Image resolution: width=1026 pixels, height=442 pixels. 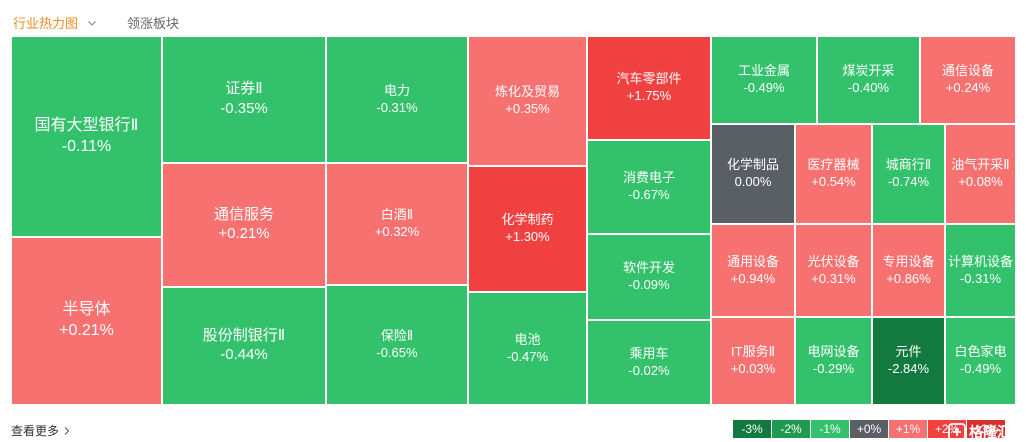 What do you see at coordinates (527, 92) in the screenshot?
I see `tile-sector-name: 炼化及贸易` at bounding box center [527, 92].